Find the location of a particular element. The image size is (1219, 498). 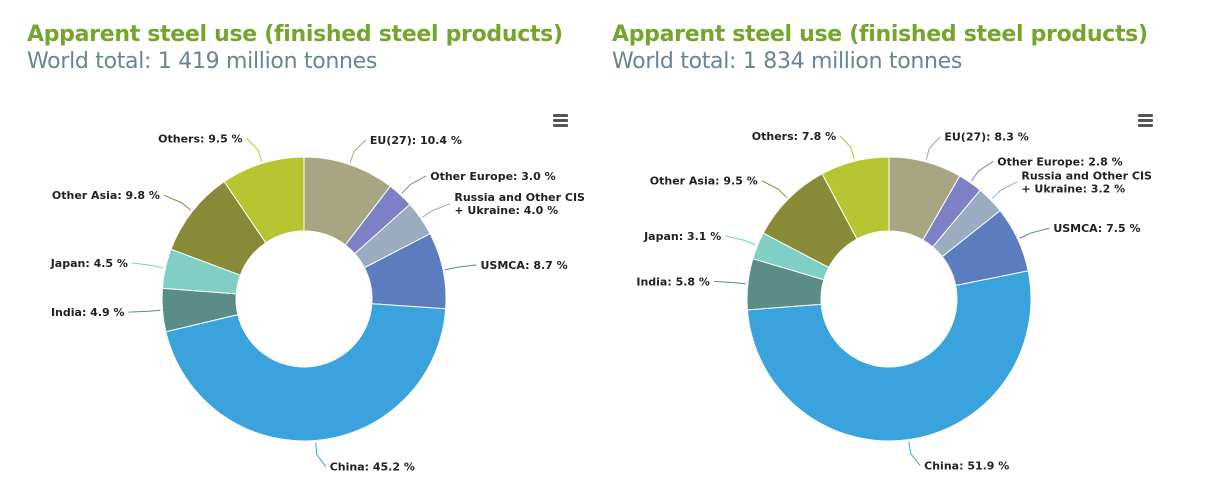

data-label-china: China: 45.2 % is located at coordinates (372, 466).